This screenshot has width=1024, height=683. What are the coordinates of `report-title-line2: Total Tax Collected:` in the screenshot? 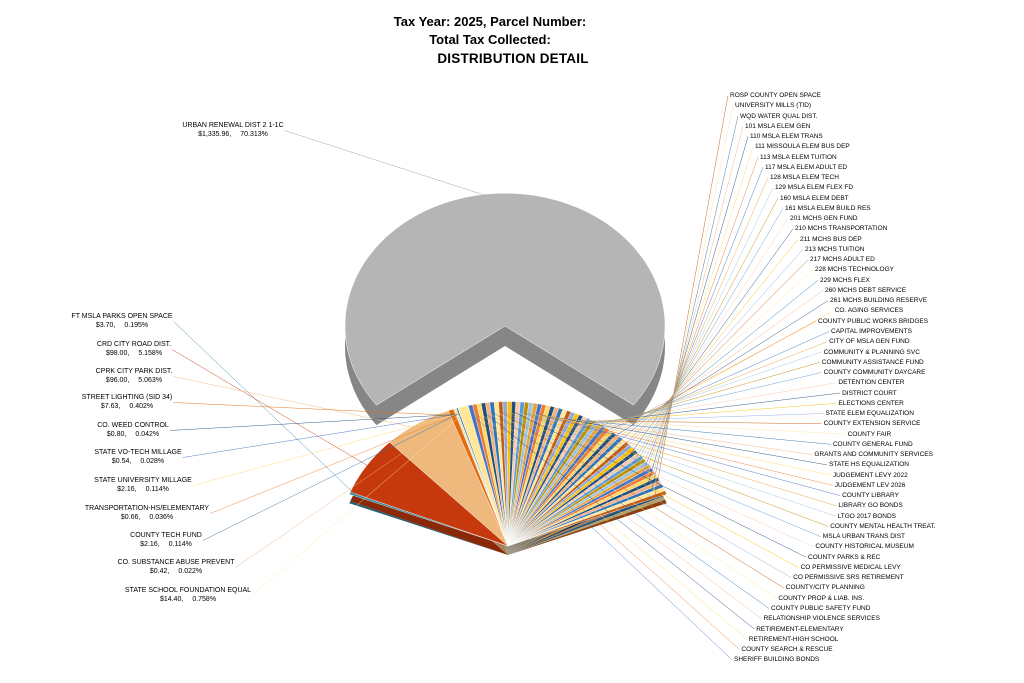 It's located at (490, 39).